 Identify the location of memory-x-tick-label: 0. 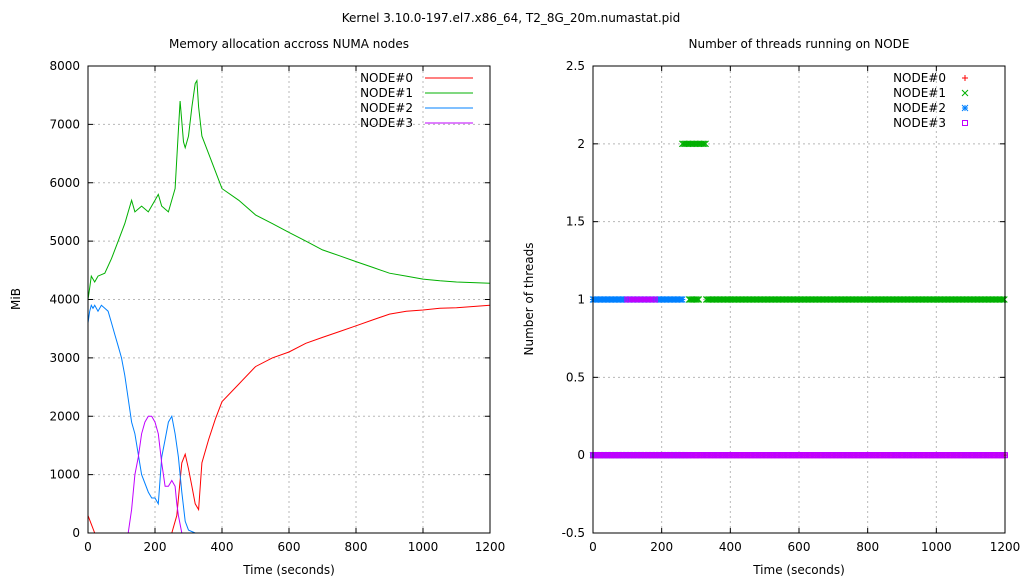
(88, 547).